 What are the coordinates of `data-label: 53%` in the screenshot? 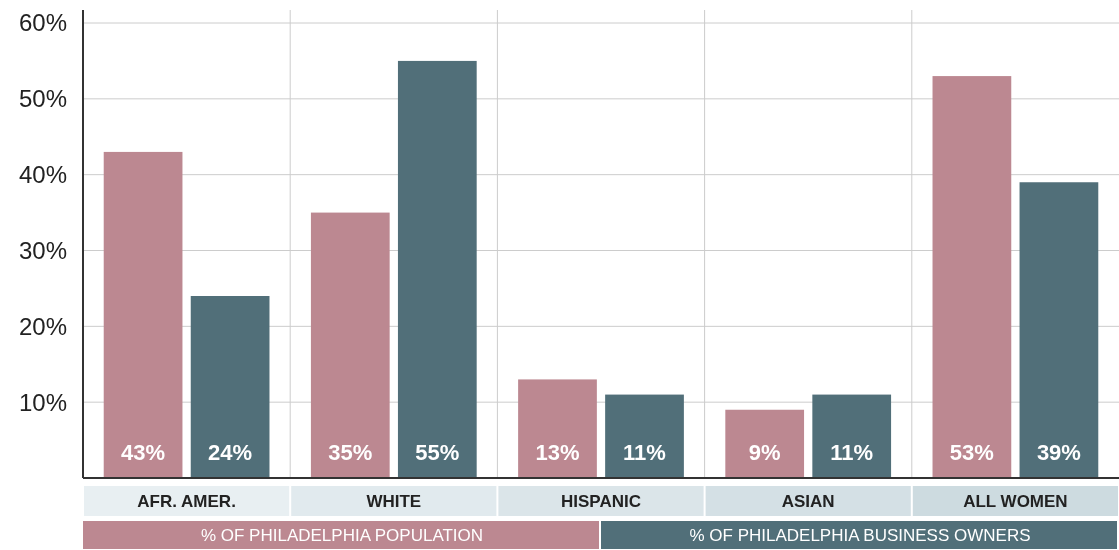 It's located at (971, 452).